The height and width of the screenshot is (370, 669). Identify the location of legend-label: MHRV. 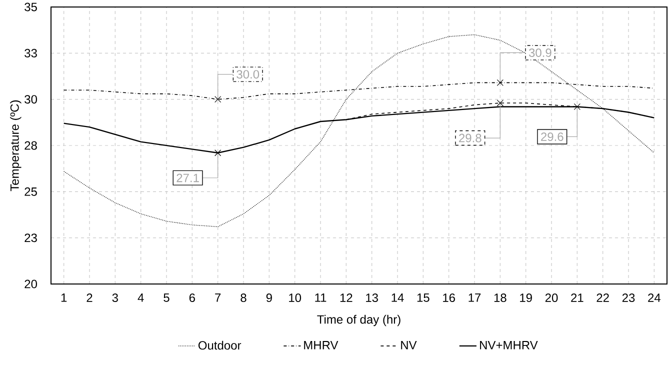
(321, 345).